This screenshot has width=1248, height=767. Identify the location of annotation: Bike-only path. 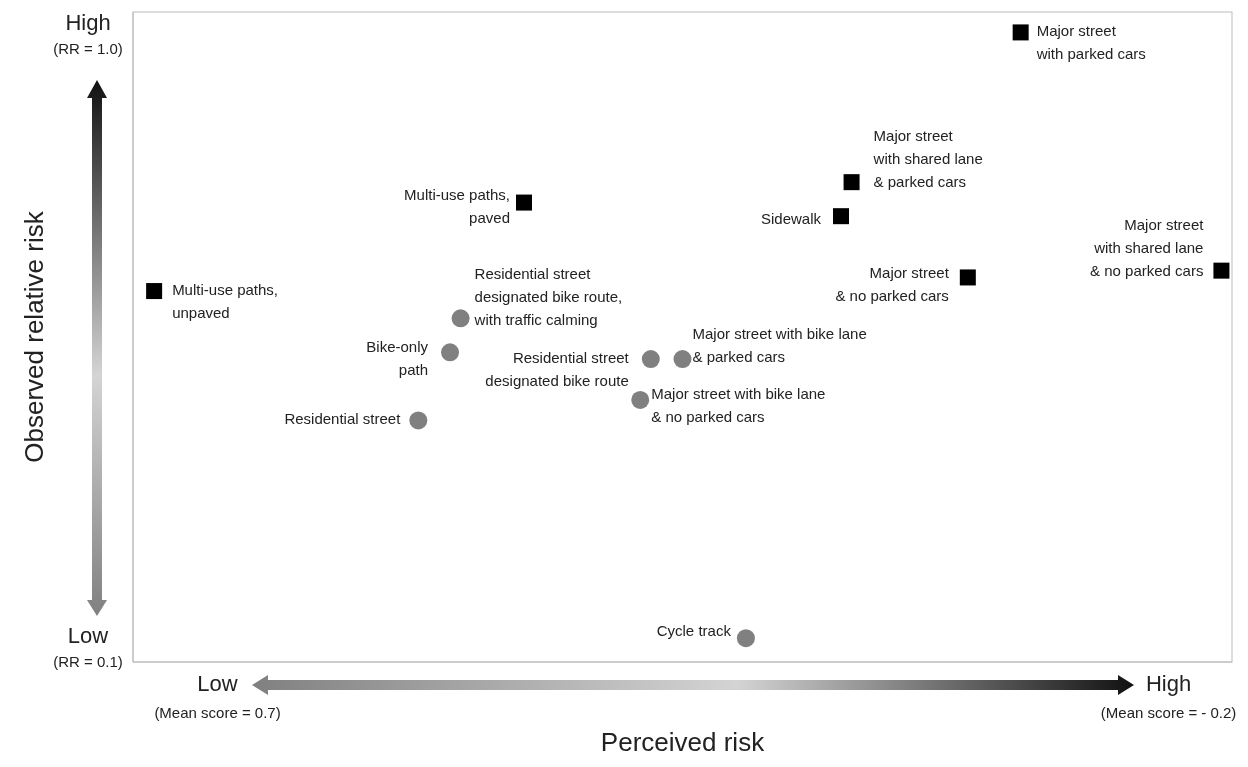
(397, 358).